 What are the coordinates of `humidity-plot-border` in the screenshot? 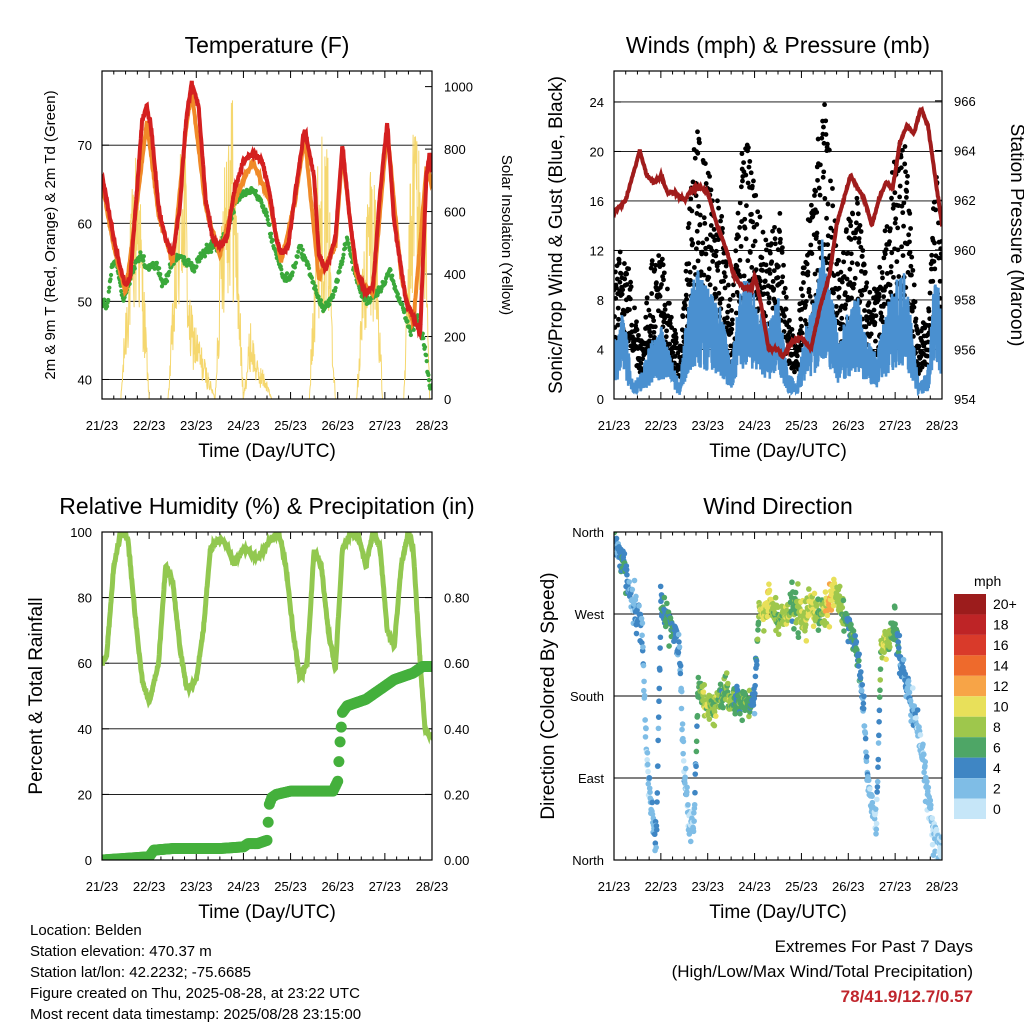 It's located at (267, 696).